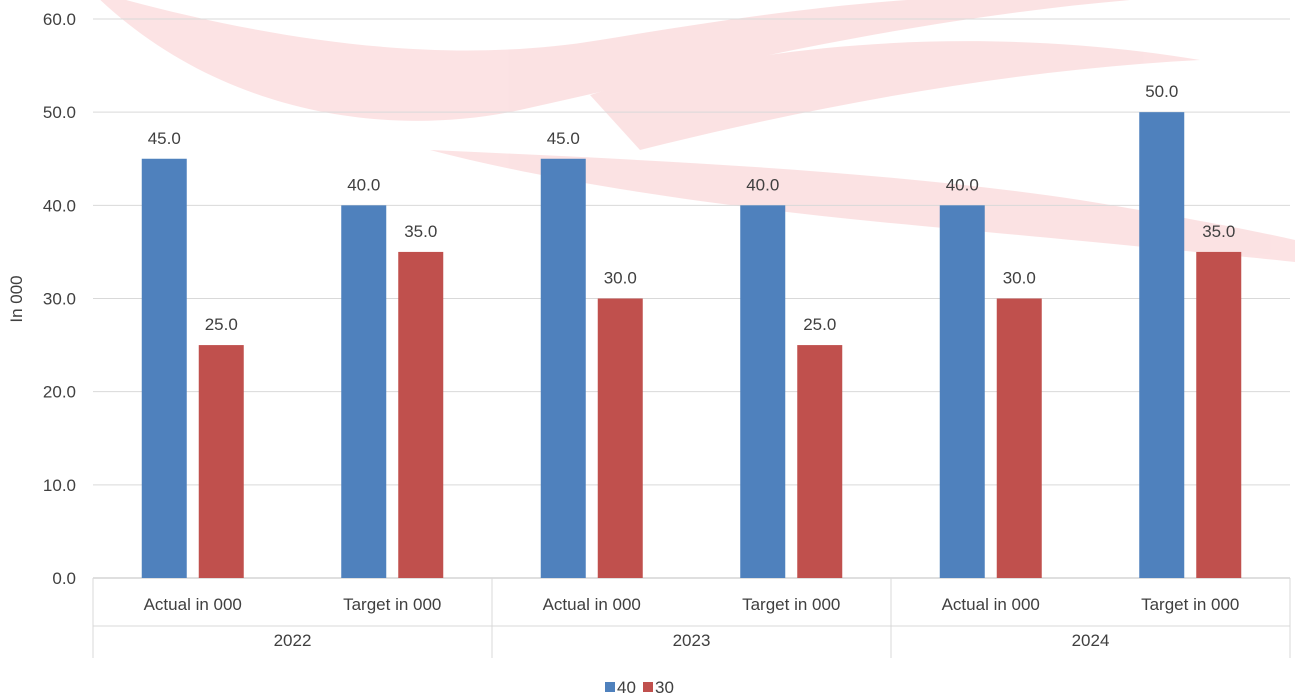  I want to click on x-group-label: 2022, so click(293, 640).